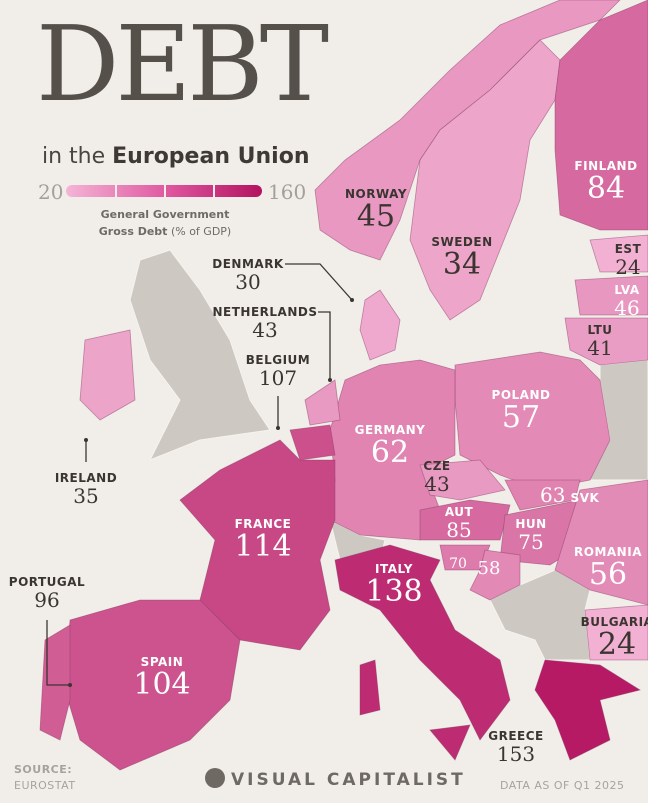 This screenshot has height=803, width=648. What do you see at coordinates (324, 345) in the screenshot?
I see `leader-netherlands` at bounding box center [324, 345].